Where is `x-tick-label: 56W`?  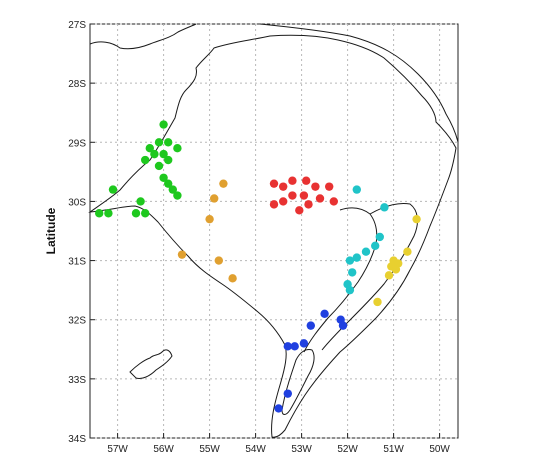
x-tick-label: 56W is located at coordinates (163, 449).